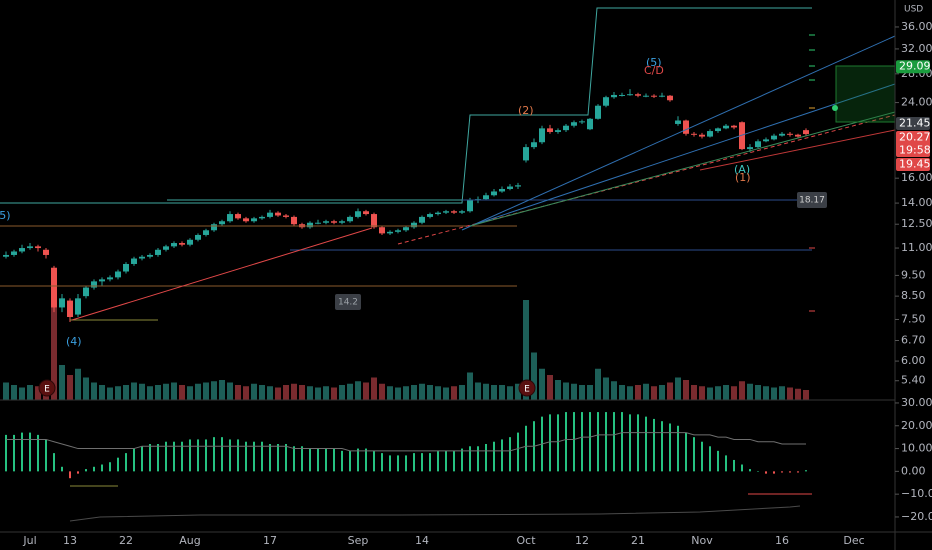  What do you see at coordinates (916, 247) in the screenshot?
I see `y-tick-label: 11.00` at bounding box center [916, 247].